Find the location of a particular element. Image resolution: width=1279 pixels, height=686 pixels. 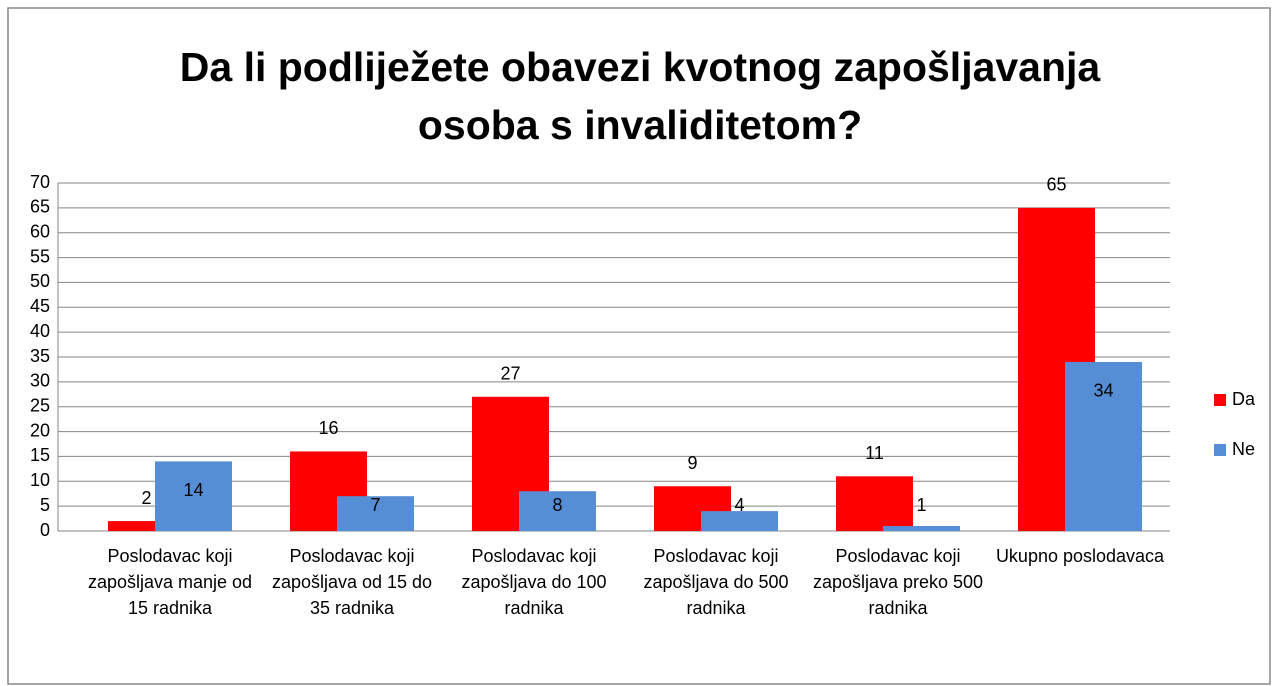

y-tick-label: 15 is located at coordinates (40, 455).